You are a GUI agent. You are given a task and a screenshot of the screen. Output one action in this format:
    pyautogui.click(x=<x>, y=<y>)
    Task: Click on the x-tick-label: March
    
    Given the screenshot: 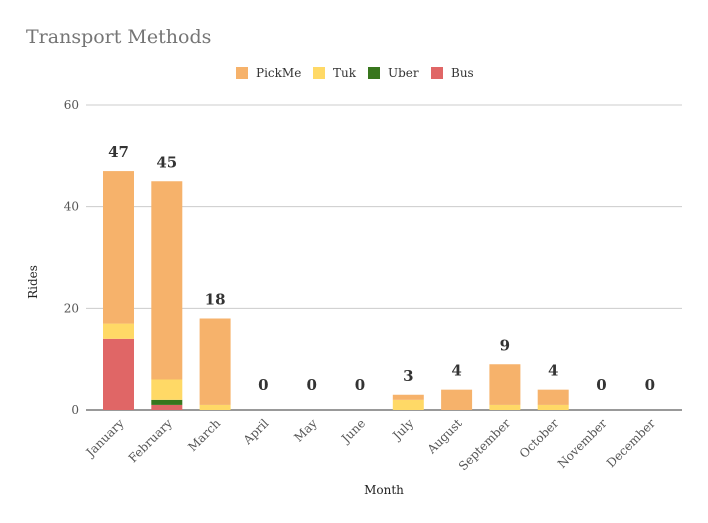 What is the action you would take?
    pyautogui.click(x=204, y=435)
    